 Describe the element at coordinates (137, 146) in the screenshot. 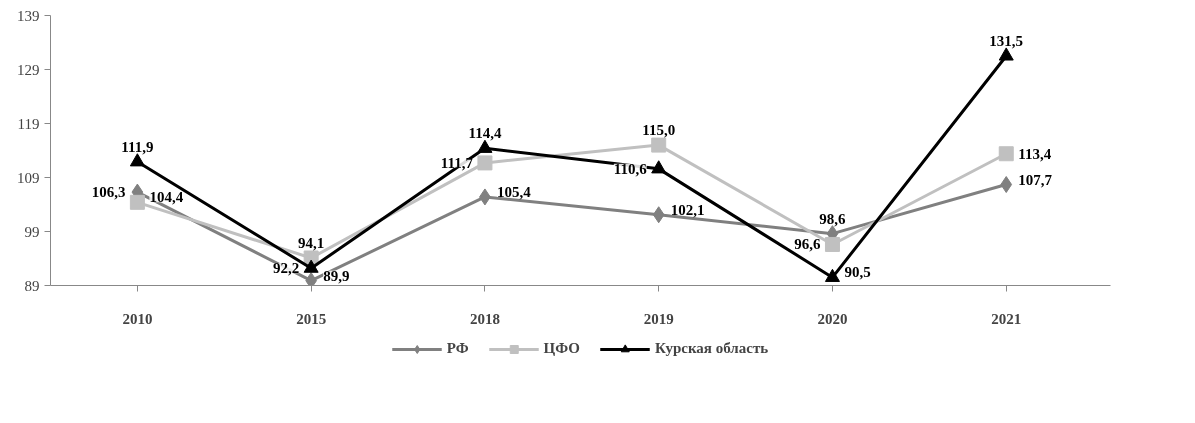

I see `data-label: 111,9` at that location.